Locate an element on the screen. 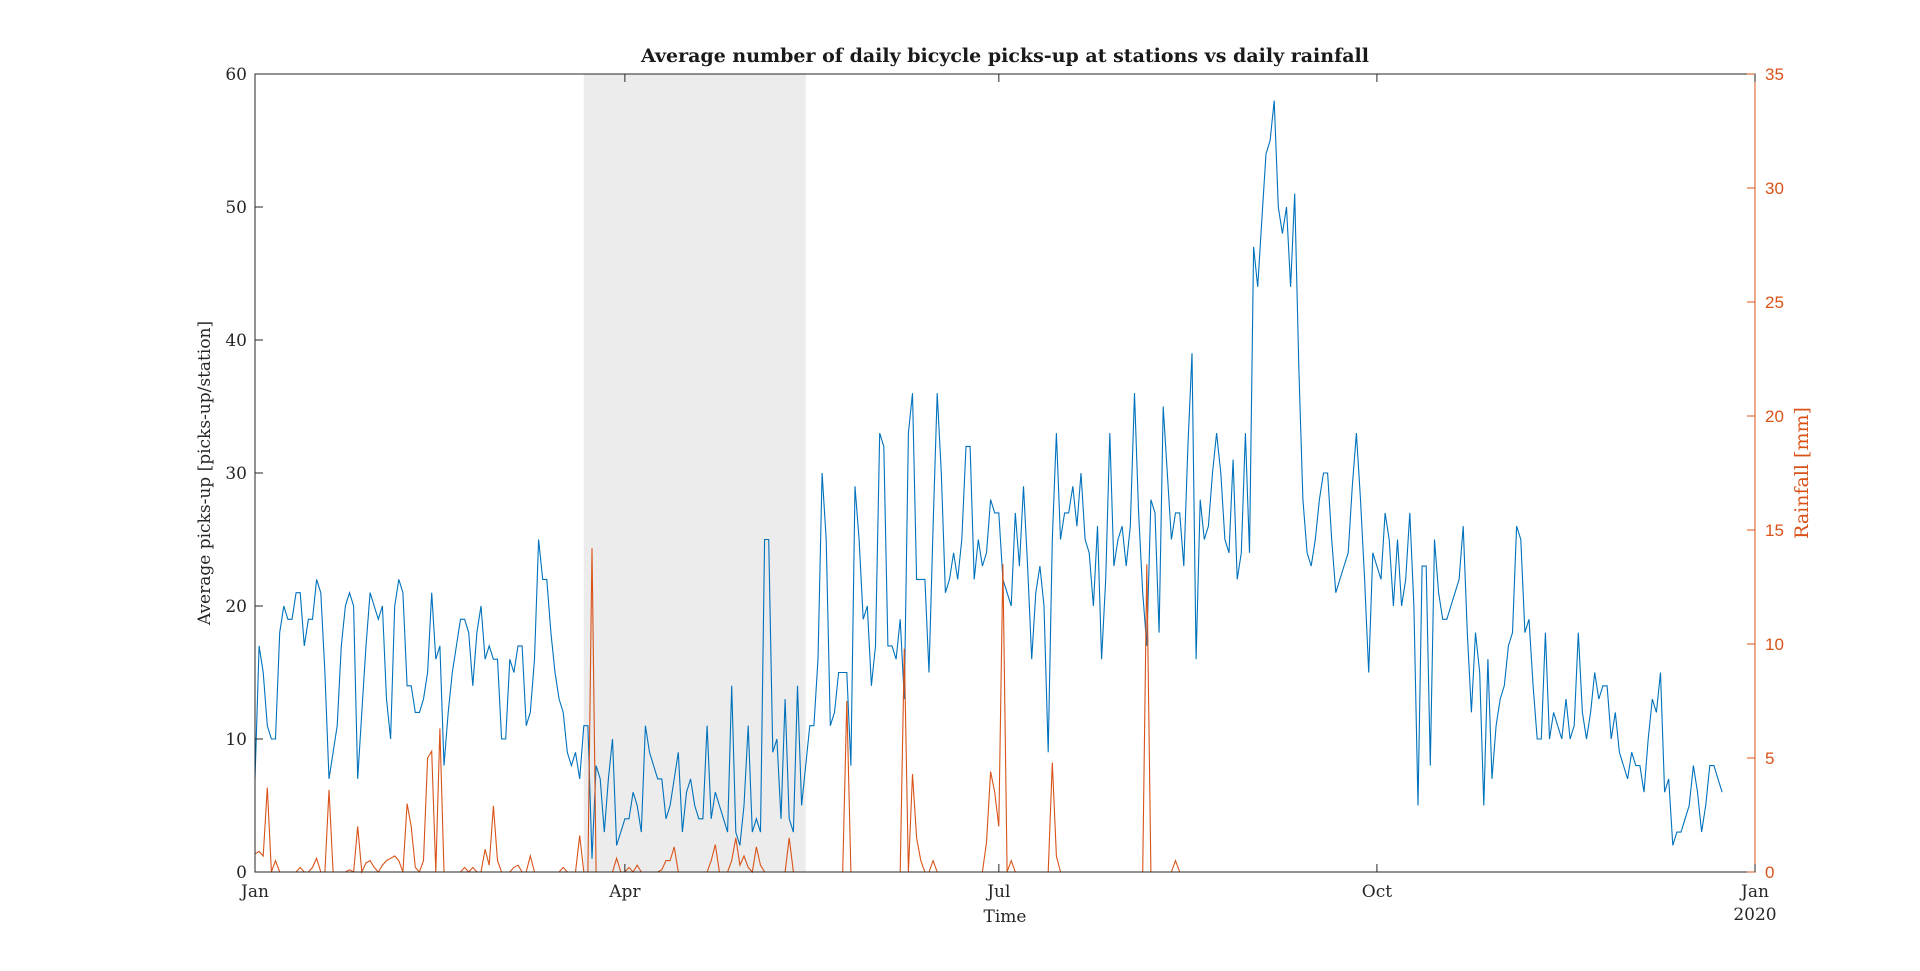 Image resolution: width=1920 pixels, height=971 pixels. left-tick-label: 0 is located at coordinates (241, 873).